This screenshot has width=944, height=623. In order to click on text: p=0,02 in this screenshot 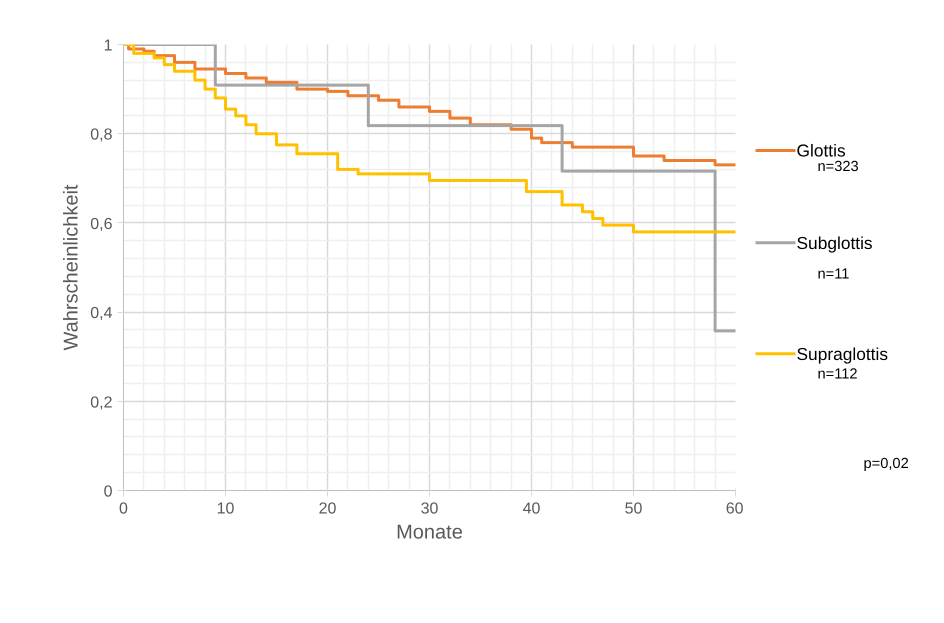, I will do `click(886, 464)`.